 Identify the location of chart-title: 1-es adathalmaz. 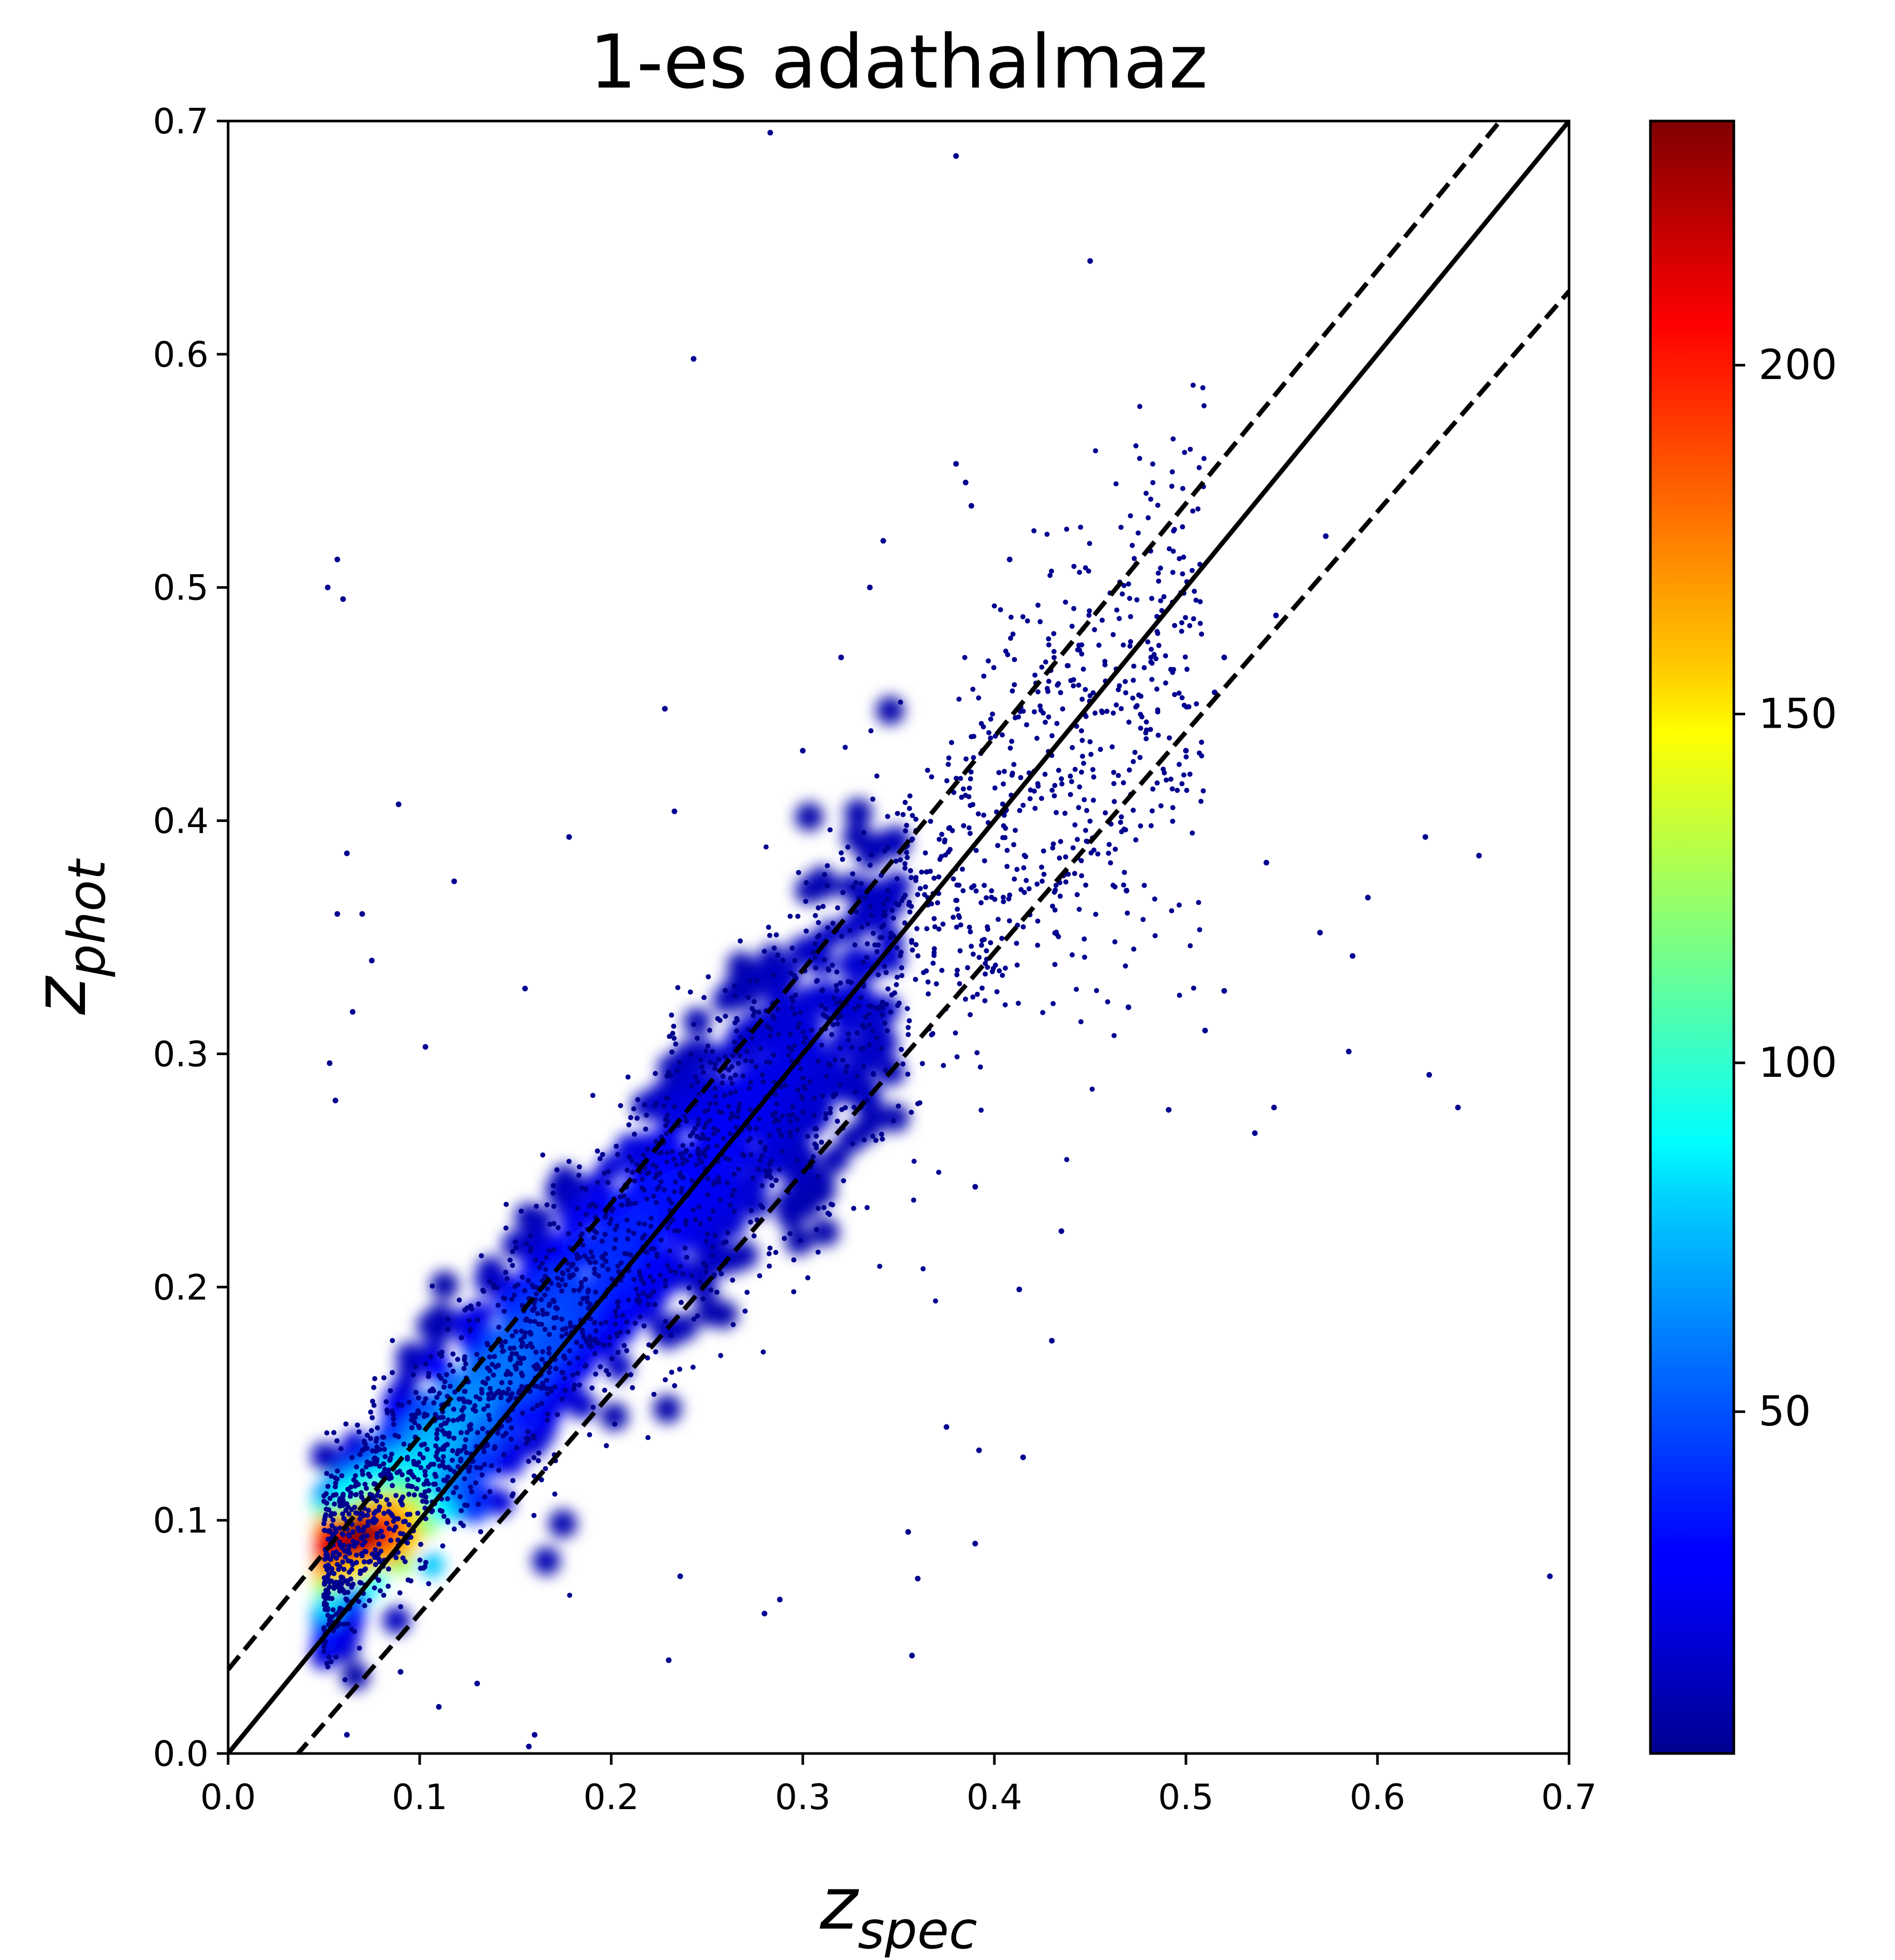
(899, 62).